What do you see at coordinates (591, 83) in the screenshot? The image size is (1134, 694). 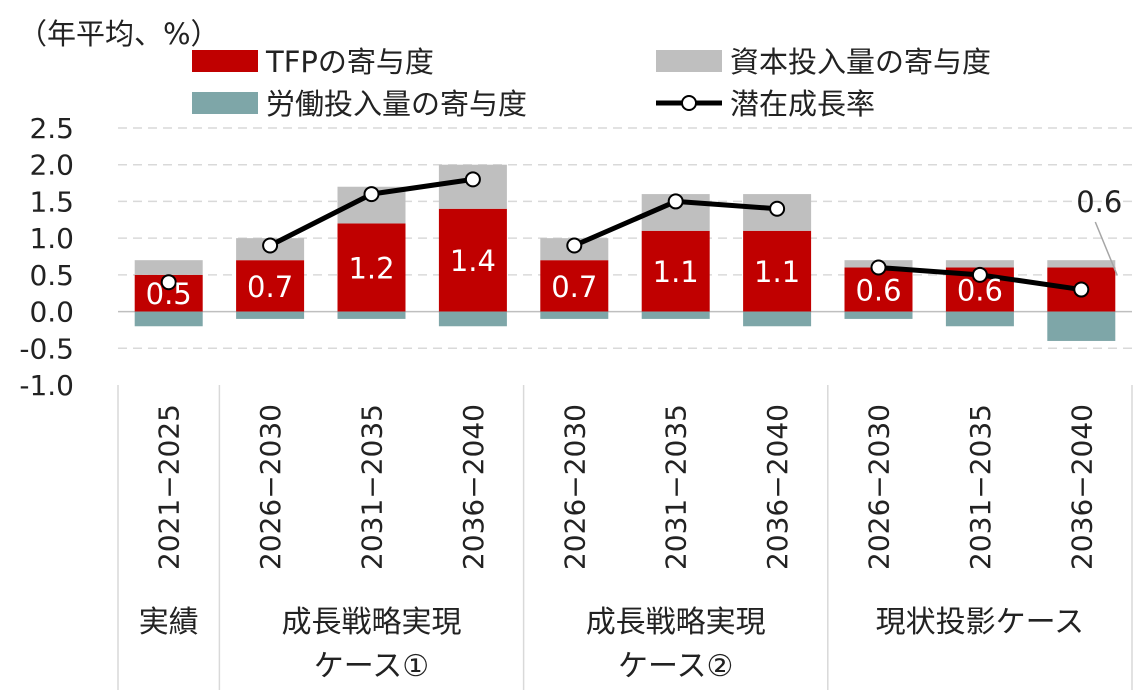 I see `legend: TFPの寄与度 資本投入量の寄与度 労働投入量の寄与度 潜在成長率` at bounding box center [591, 83].